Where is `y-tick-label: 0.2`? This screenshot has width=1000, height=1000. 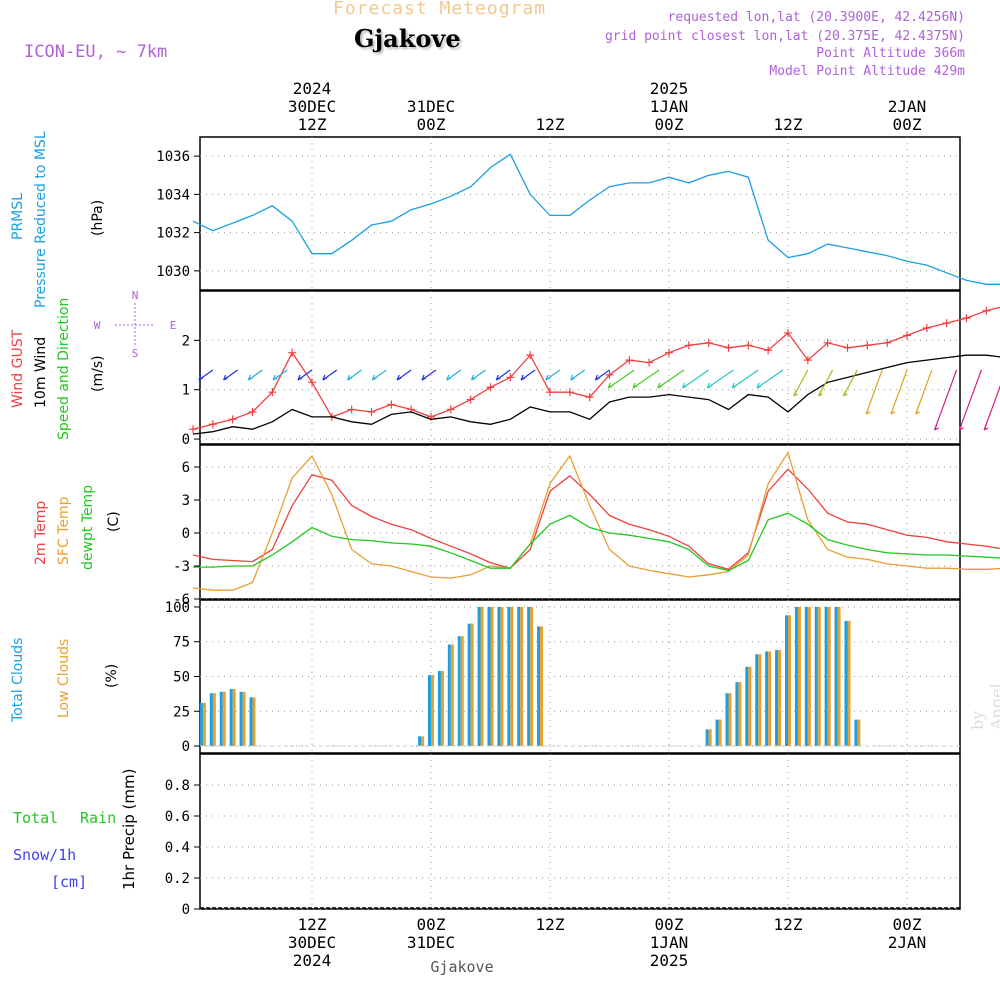
y-tick-label: 0.2 is located at coordinates (177, 879).